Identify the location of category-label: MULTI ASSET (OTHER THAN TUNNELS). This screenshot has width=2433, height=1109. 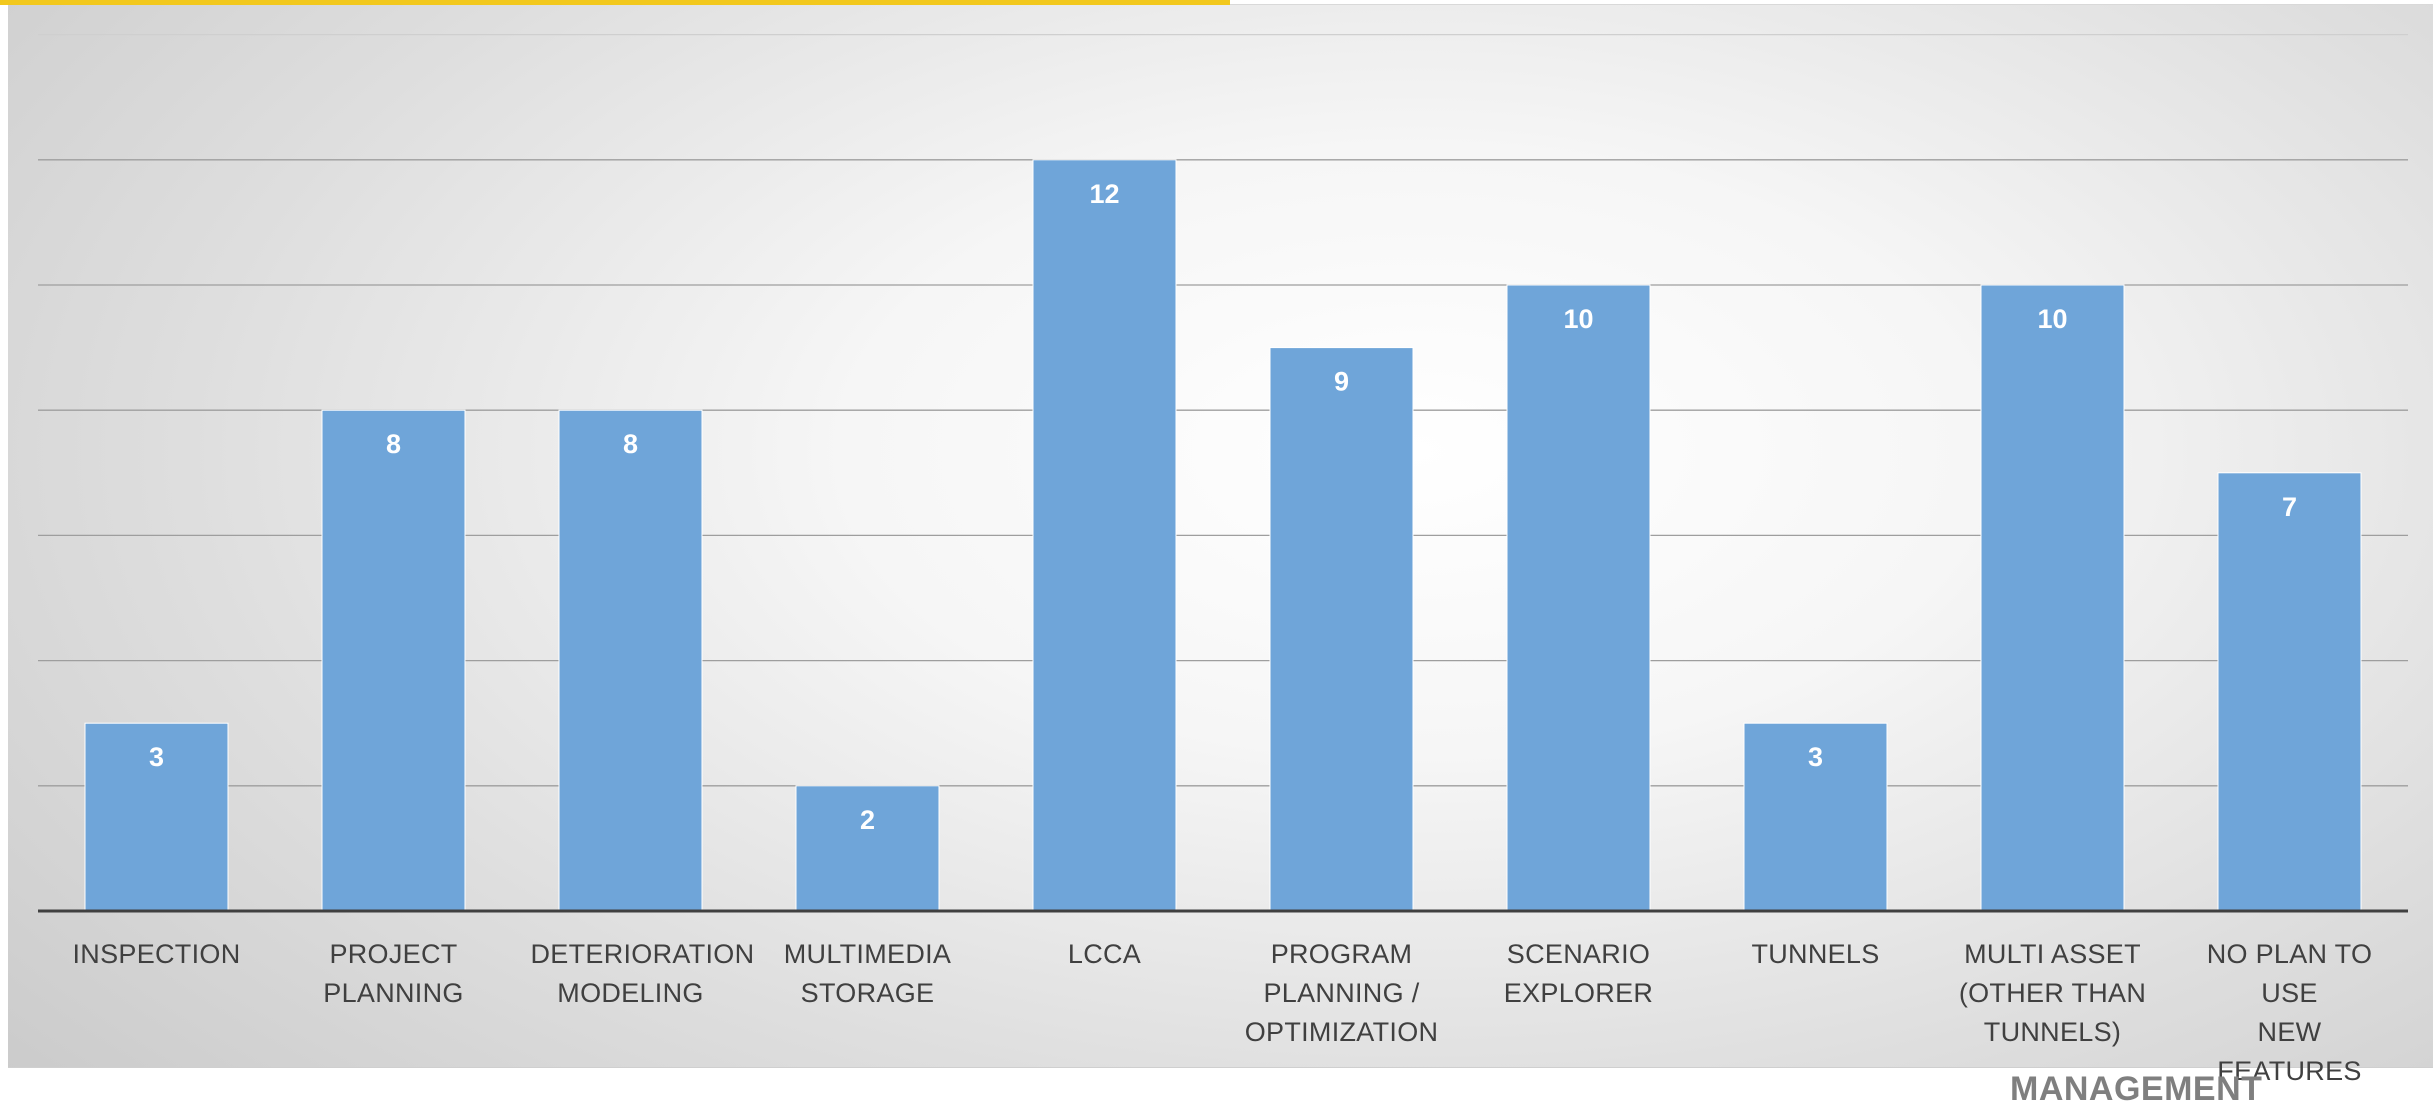
(2052, 993).